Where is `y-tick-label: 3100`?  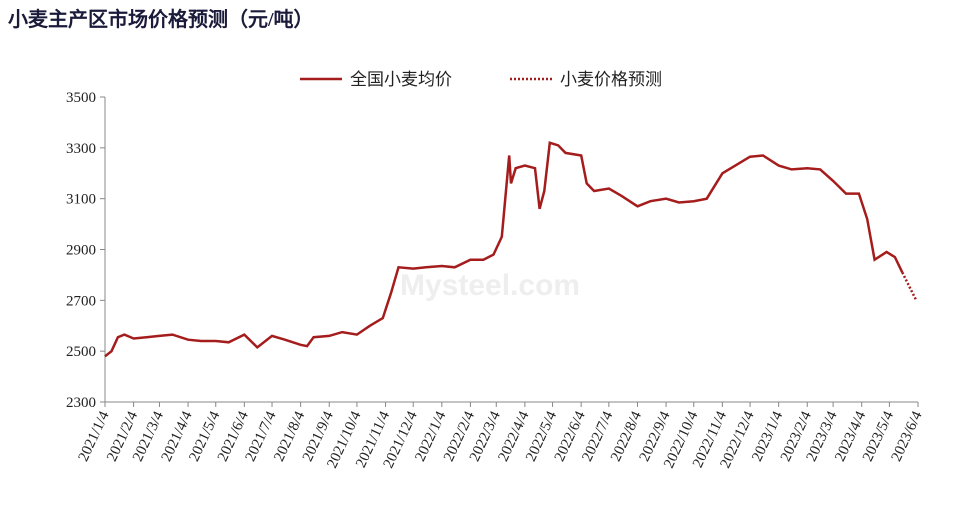 y-tick-label: 3100 is located at coordinates (81, 200).